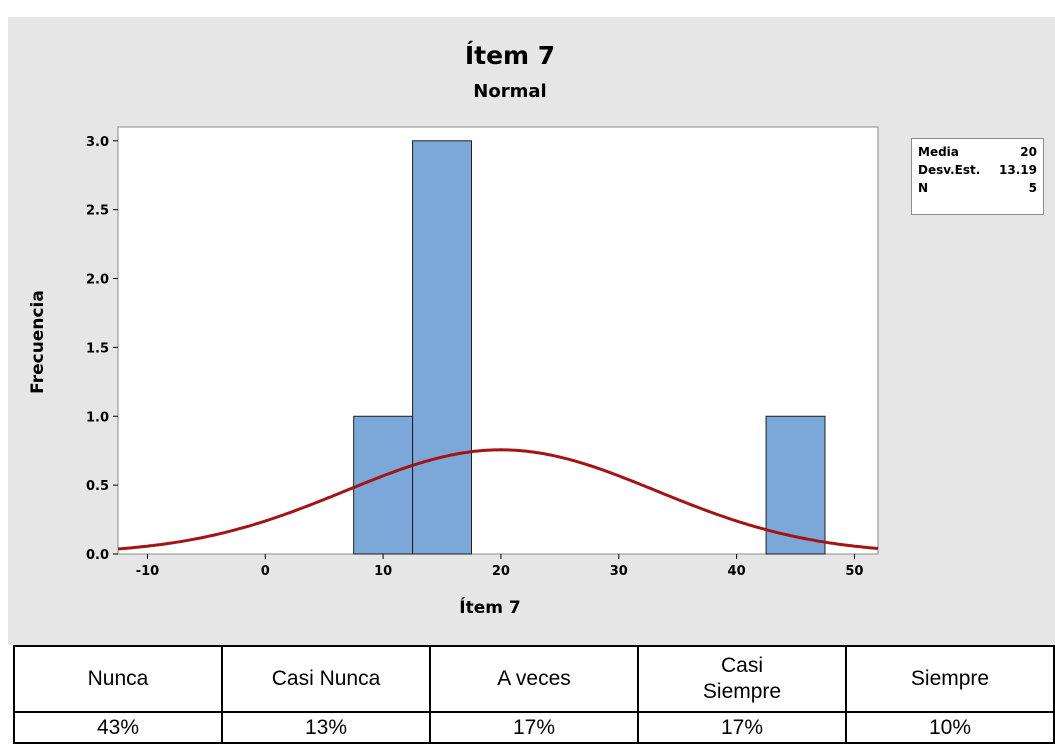  What do you see at coordinates (619, 571) in the screenshot?
I see `x-tick-label: 30` at bounding box center [619, 571].